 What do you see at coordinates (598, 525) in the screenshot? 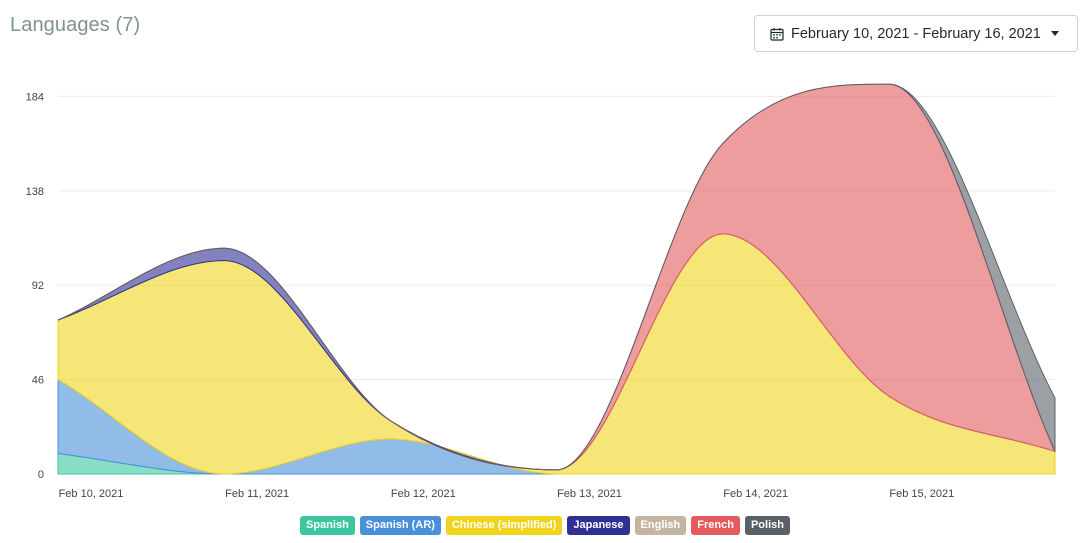
I see `legend-item-japanese: Japanese` at bounding box center [598, 525].